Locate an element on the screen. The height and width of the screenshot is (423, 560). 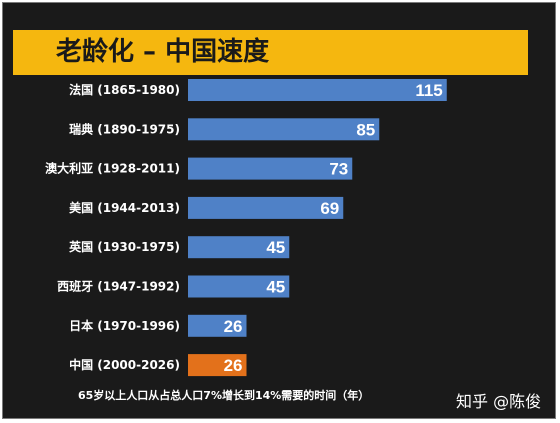
category-label: 澳大利亚 (1928-2011) is located at coordinates (112, 168).